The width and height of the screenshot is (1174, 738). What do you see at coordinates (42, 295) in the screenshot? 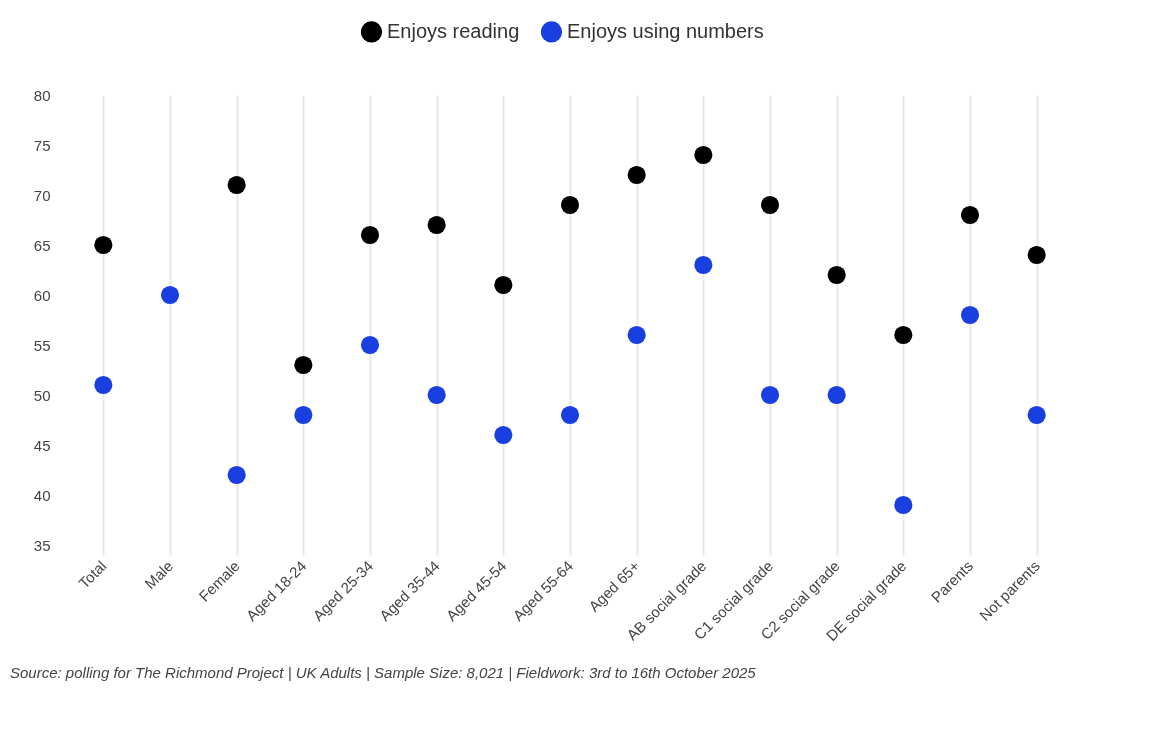
I see `y-tick-label: 60` at bounding box center [42, 295].